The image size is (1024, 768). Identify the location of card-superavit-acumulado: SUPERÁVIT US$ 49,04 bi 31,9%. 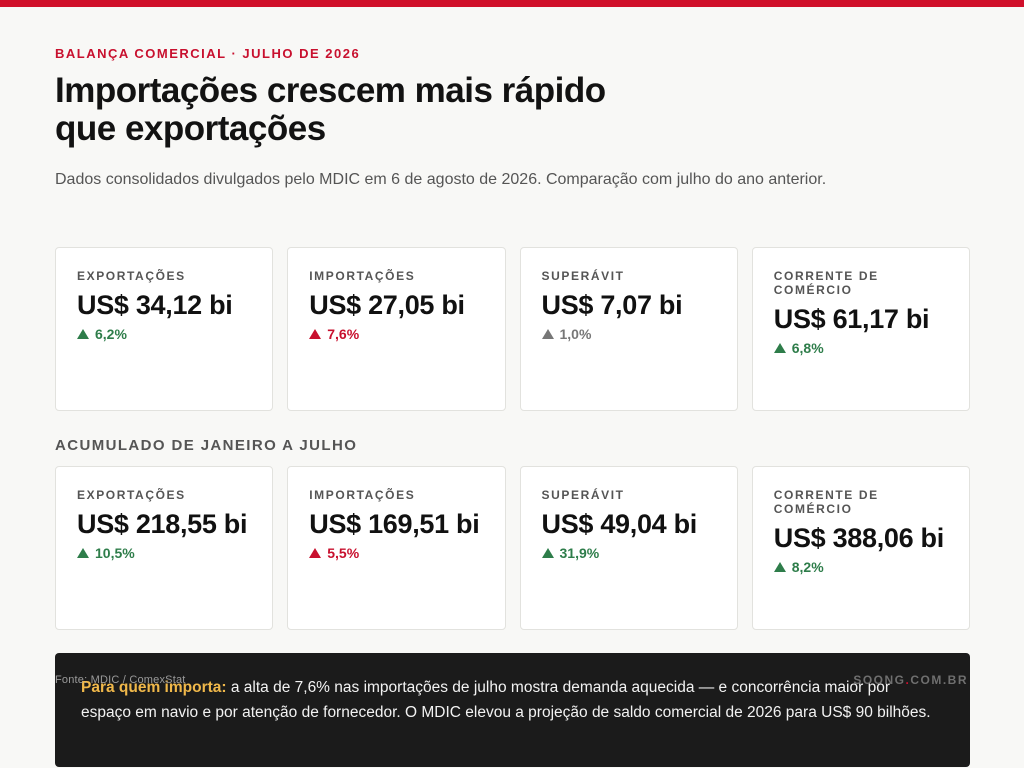
(628, 548).